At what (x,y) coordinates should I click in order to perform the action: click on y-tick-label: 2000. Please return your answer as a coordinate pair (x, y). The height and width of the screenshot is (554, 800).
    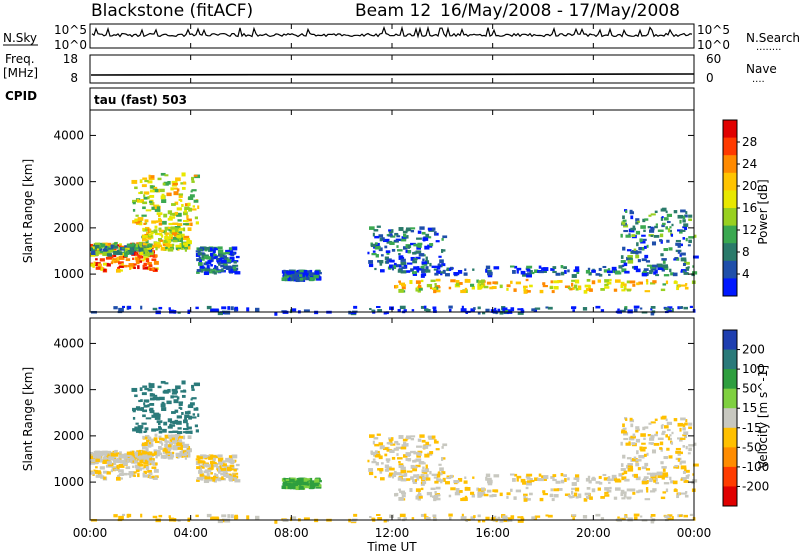
    Looking at the image, I should click on (68, 228).